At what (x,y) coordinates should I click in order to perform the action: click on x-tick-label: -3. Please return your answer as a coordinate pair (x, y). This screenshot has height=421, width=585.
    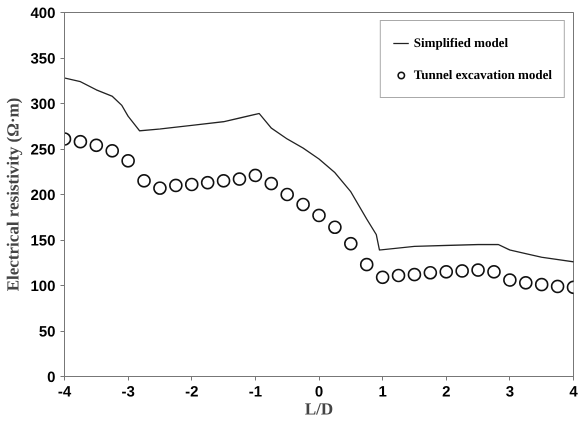
    Looking at the image, I should click on (128, 392).